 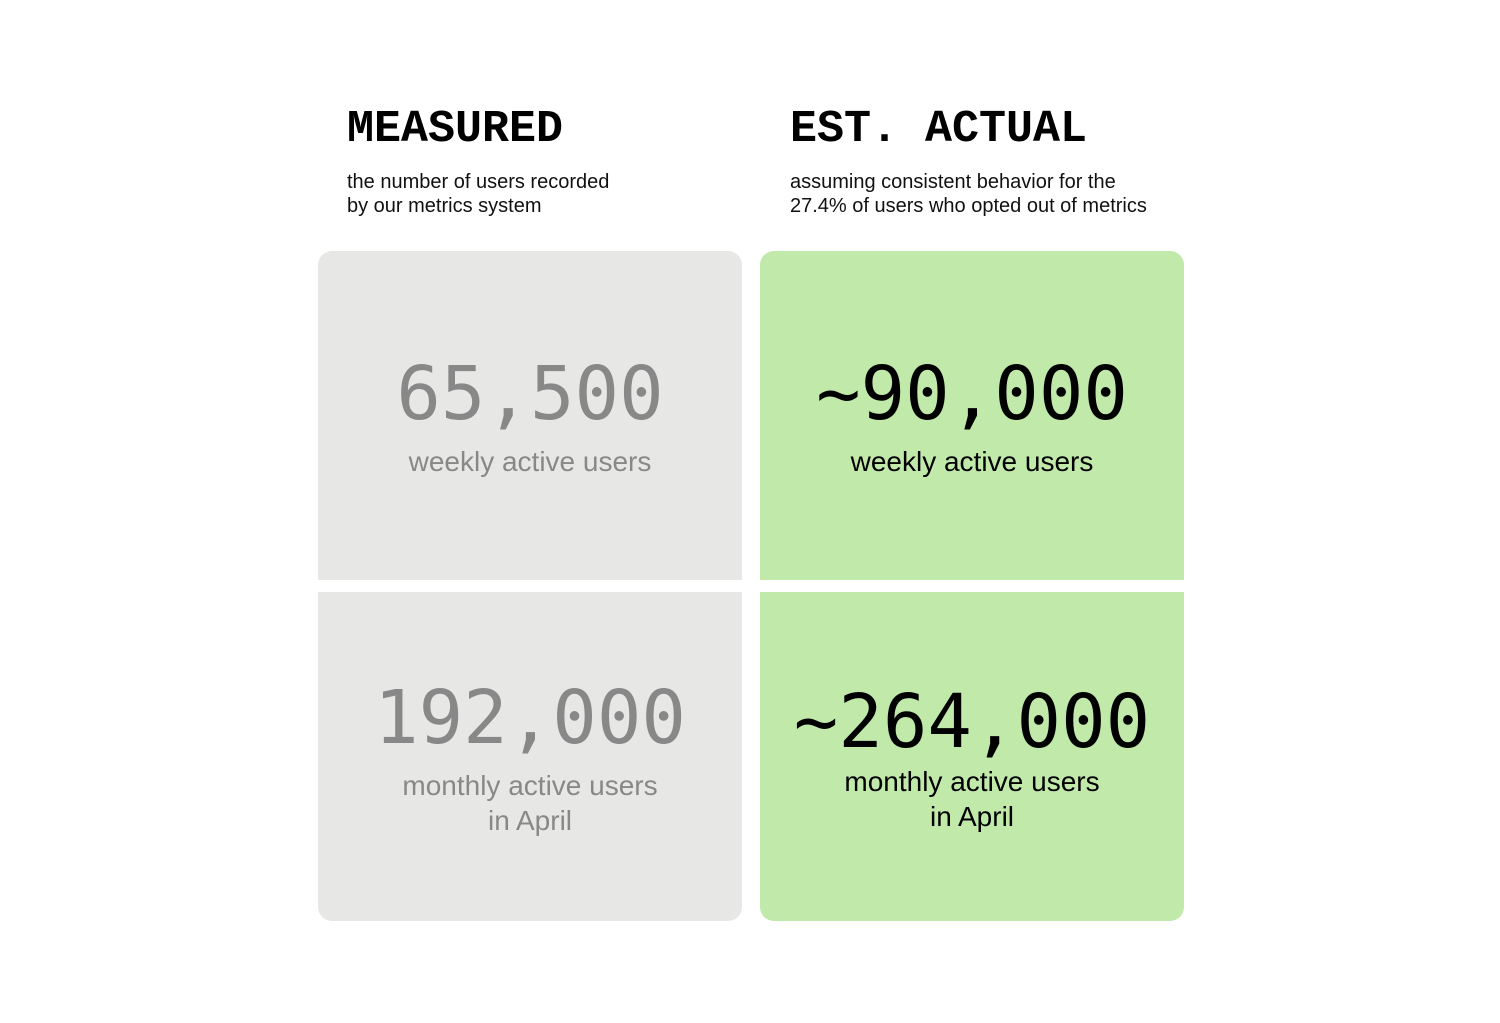 I want to click on subtitle-line: assuming consistent behavior for the, so click(x=953, y=182).